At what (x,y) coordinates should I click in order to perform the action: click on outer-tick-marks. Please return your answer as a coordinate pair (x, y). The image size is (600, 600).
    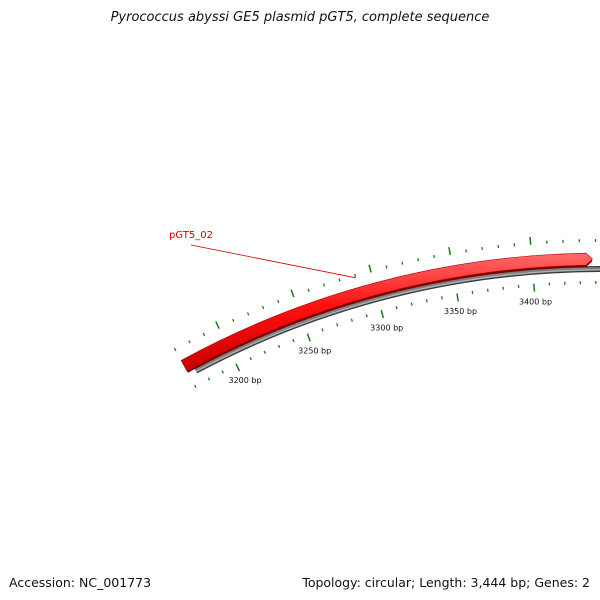
    Looking at the image, I should click on (385, 294).